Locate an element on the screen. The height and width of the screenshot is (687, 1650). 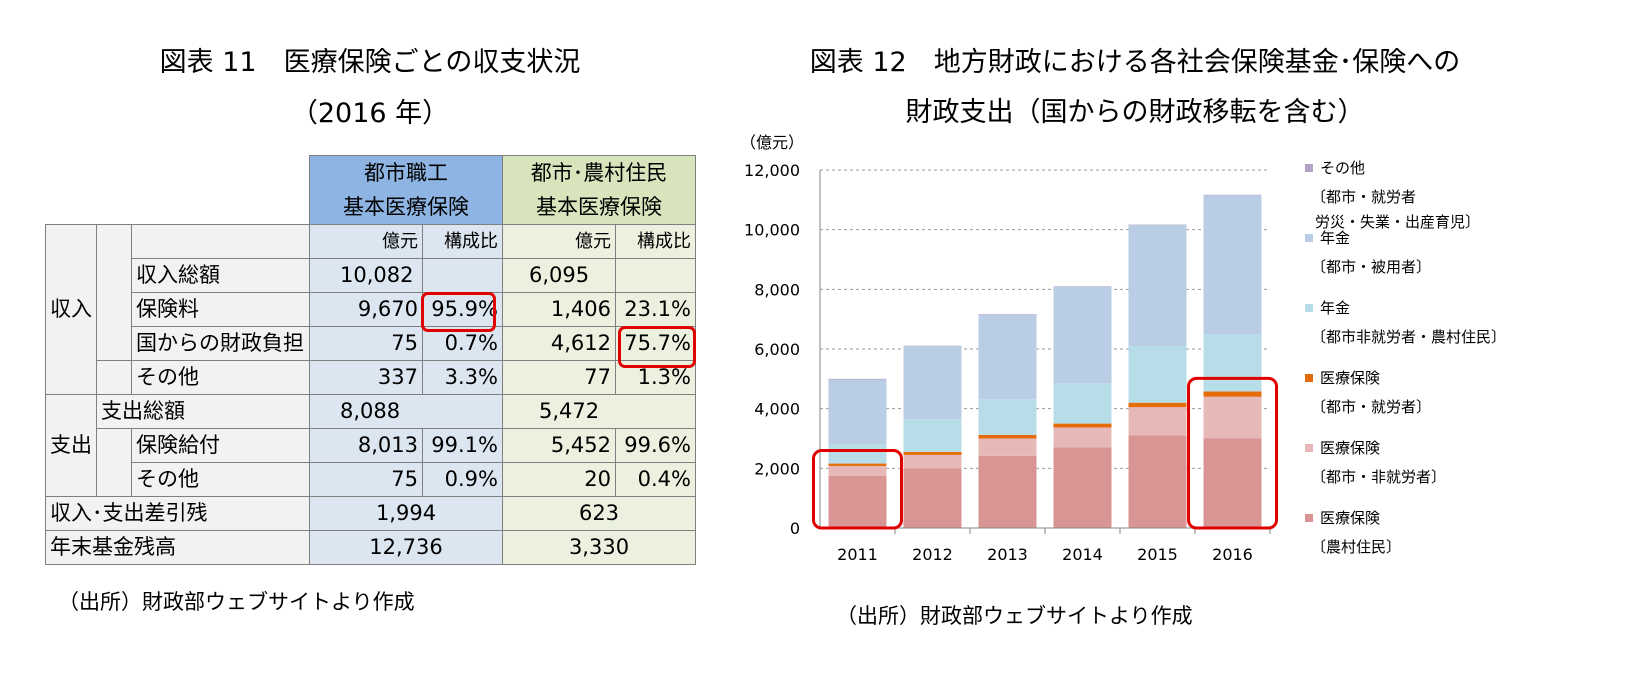
cell-urban-ratio: 0.7% is located at coordinates (462, 343).